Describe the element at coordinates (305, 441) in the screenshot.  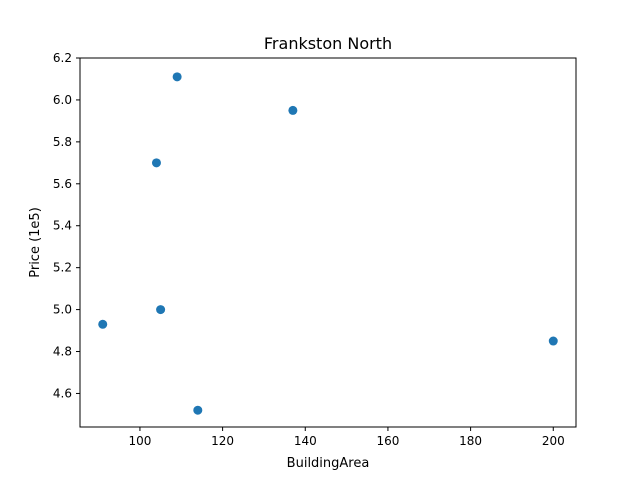
I see `x-tick-label: 140` at that location.